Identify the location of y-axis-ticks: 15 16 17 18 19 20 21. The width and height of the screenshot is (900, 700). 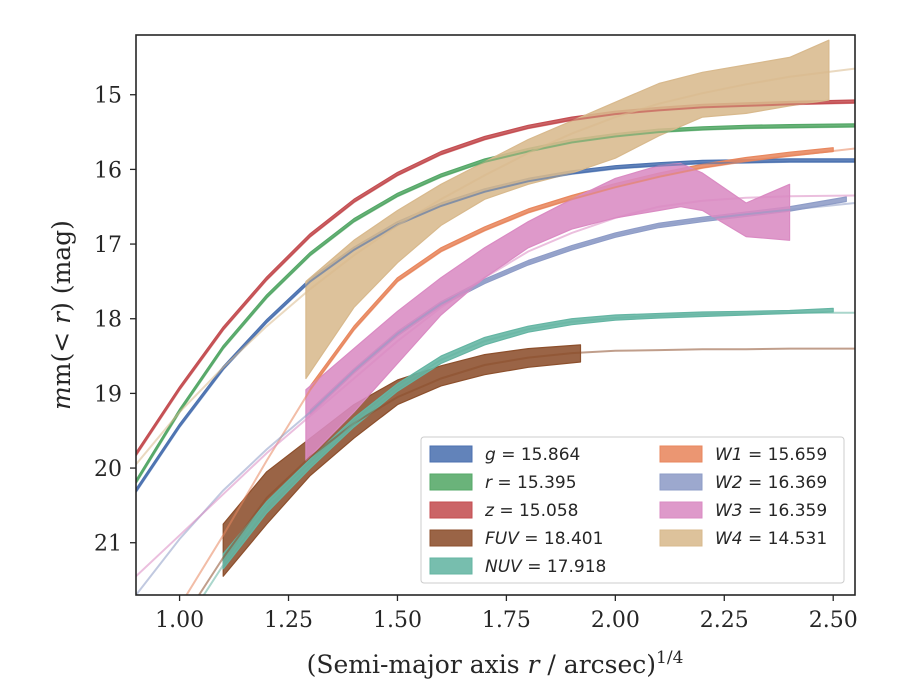
(115, 320).